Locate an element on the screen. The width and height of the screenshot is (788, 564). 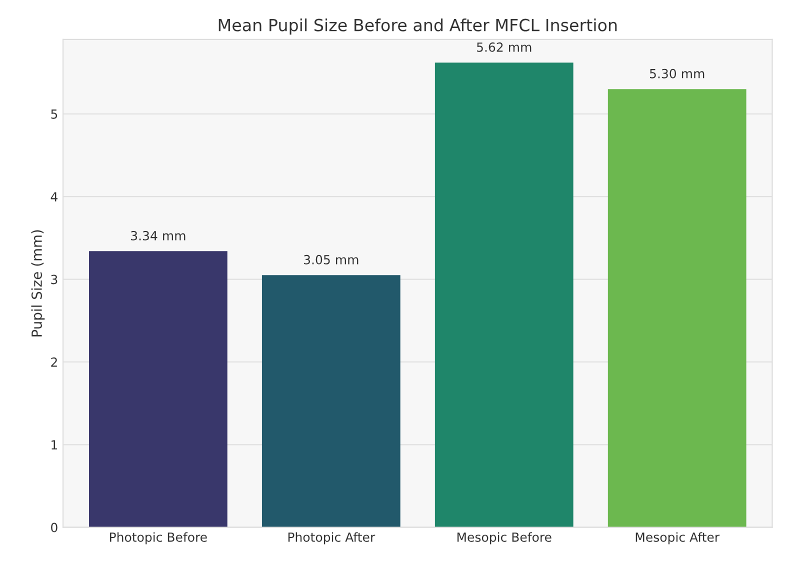
y-tick-label: 2 is located at coordinates (54, 362).